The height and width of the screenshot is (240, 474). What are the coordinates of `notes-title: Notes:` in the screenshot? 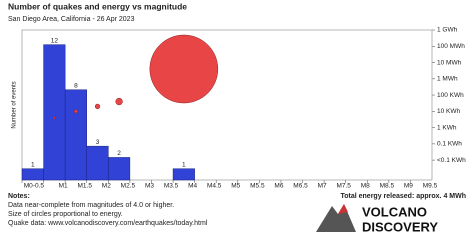 It's located at (19, 196).